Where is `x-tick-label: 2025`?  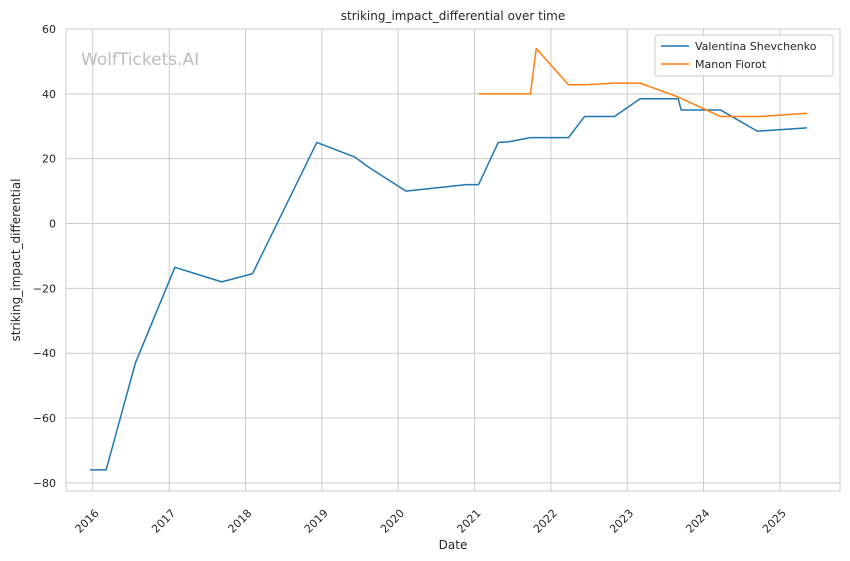
x-tick-label: 2025 is located at coordinates (774, 521).